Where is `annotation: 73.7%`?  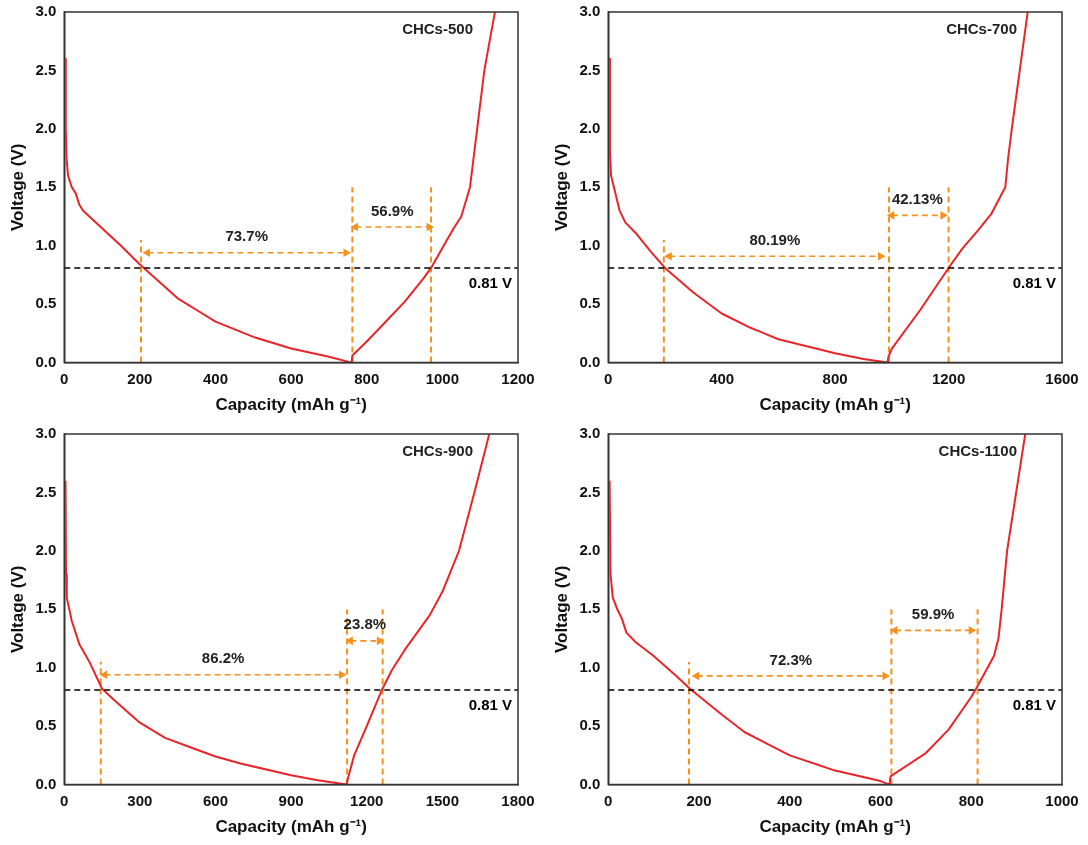 annotation: 73.7% is located at coordinates (246, 236).